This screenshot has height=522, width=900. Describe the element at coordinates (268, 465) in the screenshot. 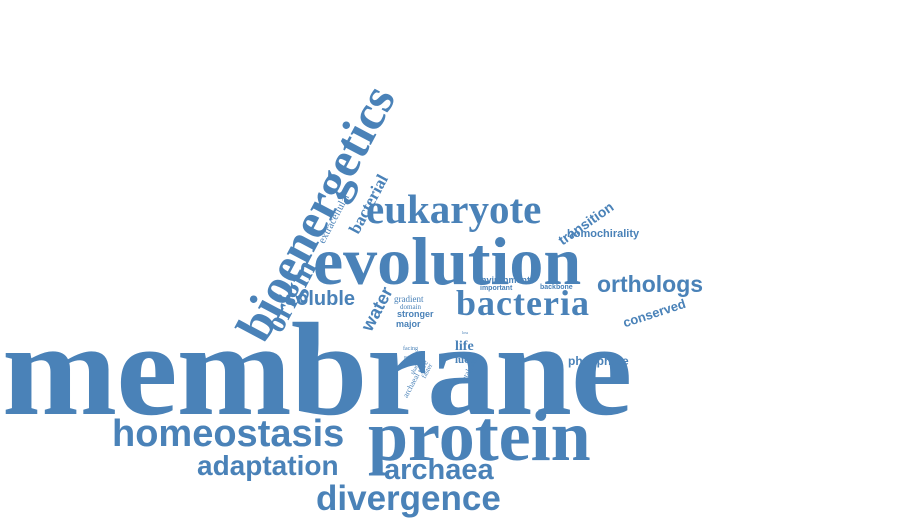

I see `word-adaptation: adaptation` at that location.